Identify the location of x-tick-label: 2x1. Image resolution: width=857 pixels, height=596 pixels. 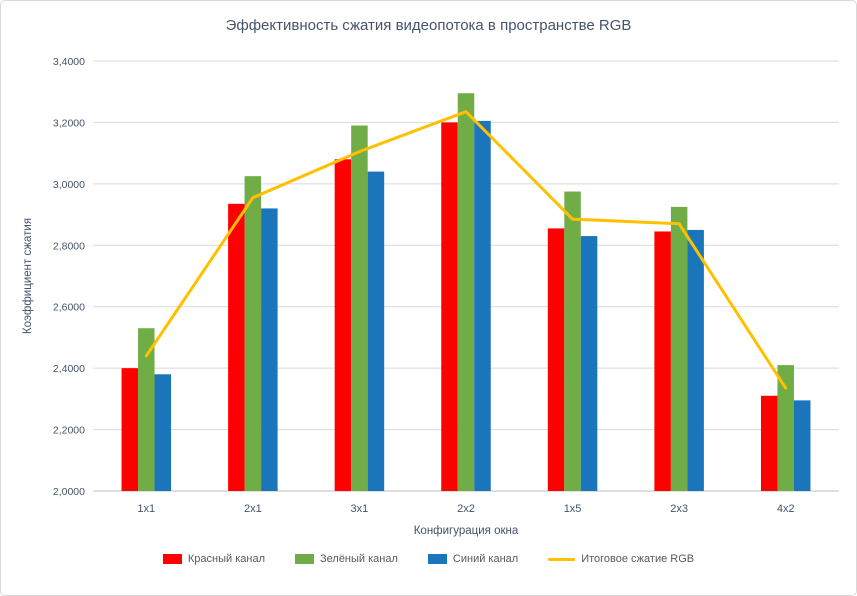
(253, 509).